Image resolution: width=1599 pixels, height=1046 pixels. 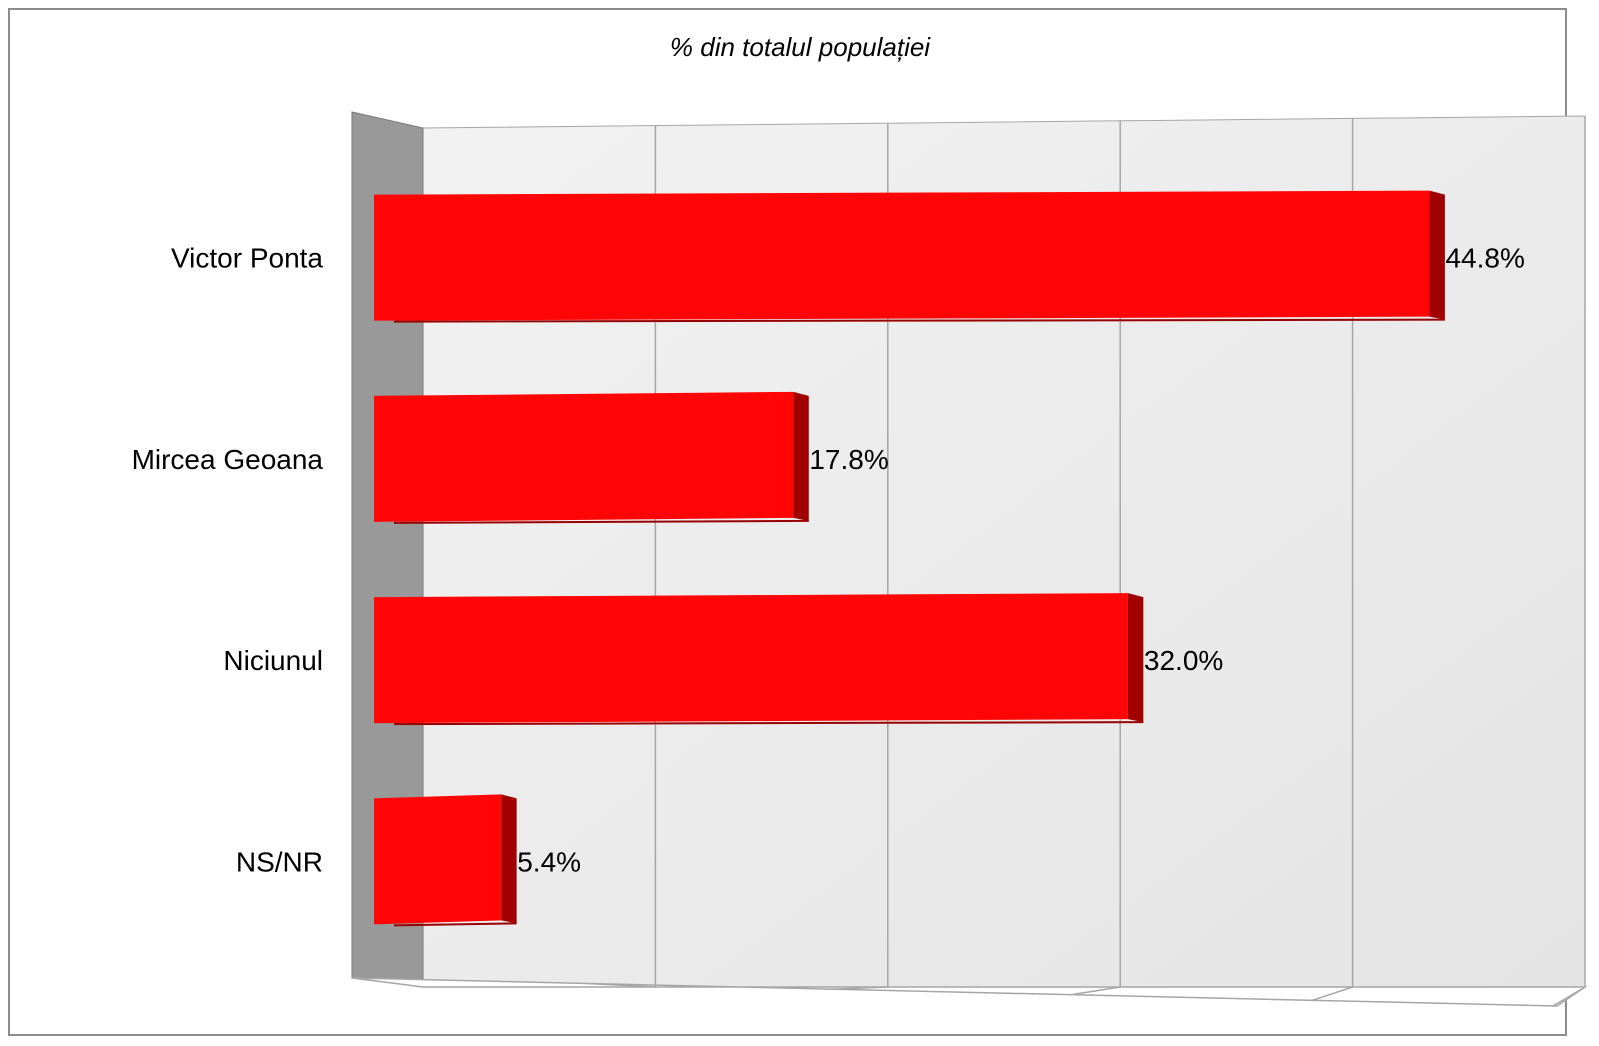 I want to click on category-label: Niciunul, so click(x=273, y=660).